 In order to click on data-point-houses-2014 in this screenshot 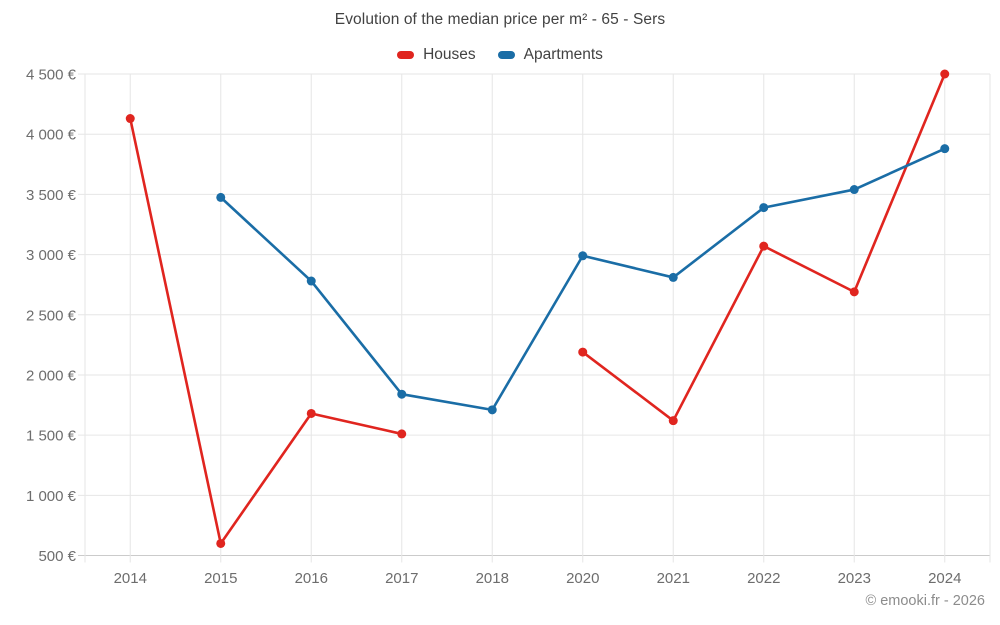, I will do `click(130, 119)`.